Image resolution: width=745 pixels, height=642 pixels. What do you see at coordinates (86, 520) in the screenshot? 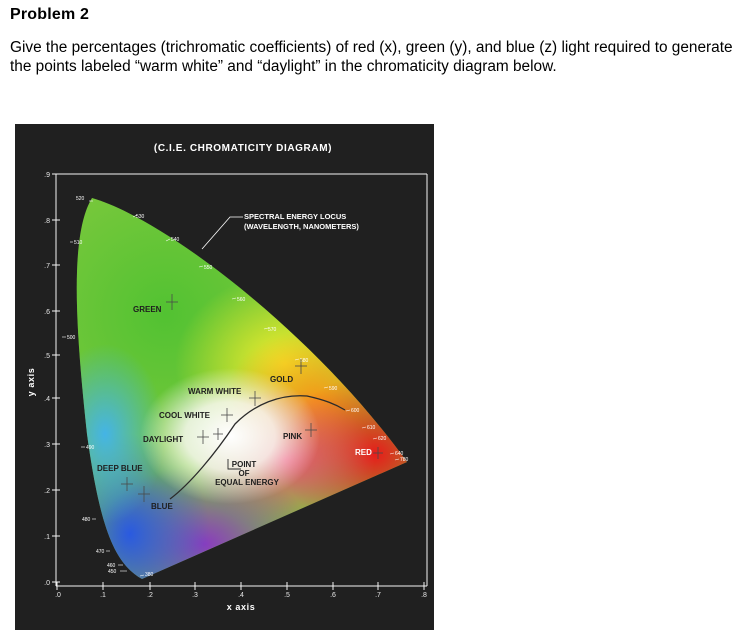
I see `wavelength-label: 480` at bounding box center [86, 520].